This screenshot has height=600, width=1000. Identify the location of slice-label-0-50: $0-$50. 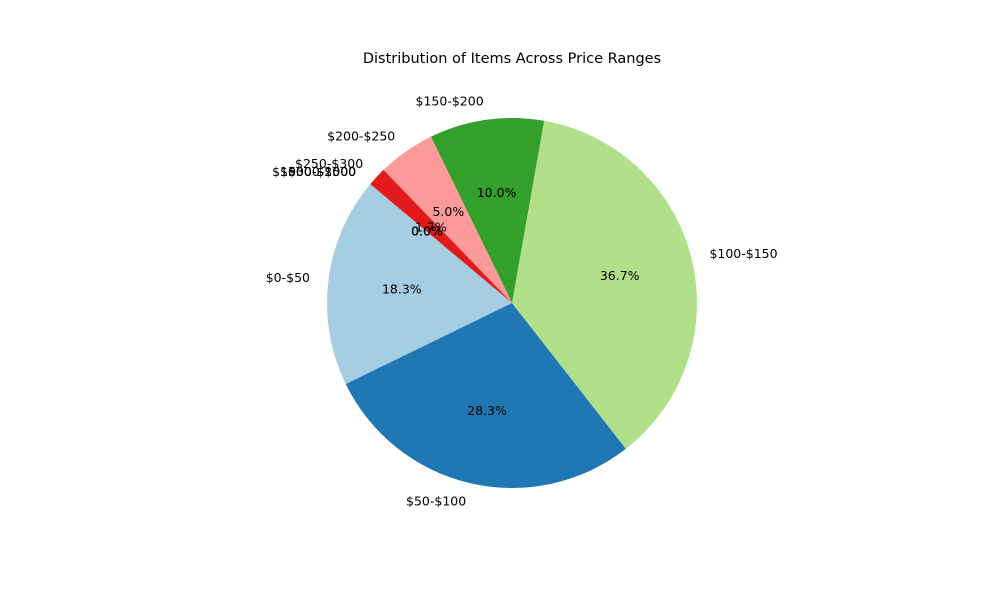
(288, 277).